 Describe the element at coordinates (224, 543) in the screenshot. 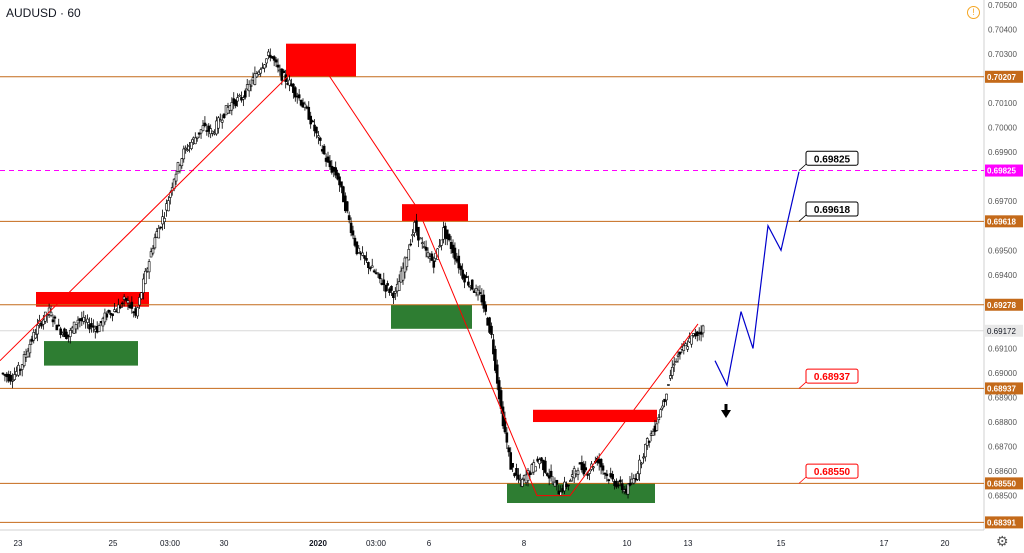

I see `x-tick-label: 30` at that location.